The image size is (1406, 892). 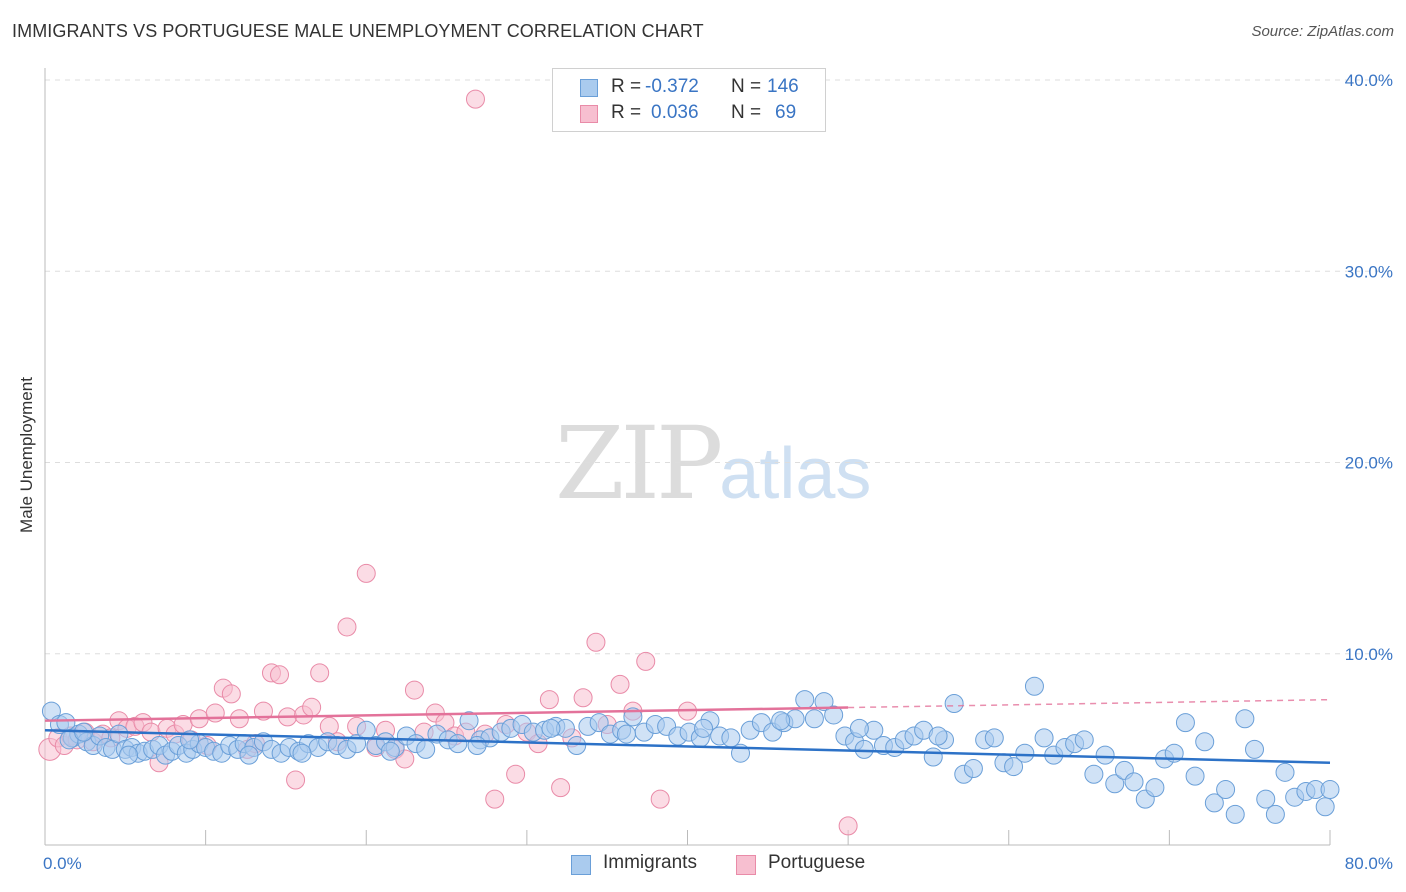 What do you see at coordinates (795, 474) in the screenshot?
I see `watermark-atlas: atlas` at bounding box center [795, 474].